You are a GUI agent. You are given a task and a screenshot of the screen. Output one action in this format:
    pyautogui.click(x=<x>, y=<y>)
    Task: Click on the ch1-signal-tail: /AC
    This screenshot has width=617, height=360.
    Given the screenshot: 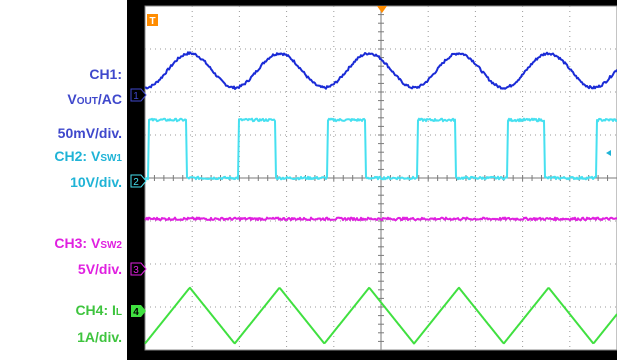 What is the action you would take?
    pyautogui.click(x=109, y=99)
    